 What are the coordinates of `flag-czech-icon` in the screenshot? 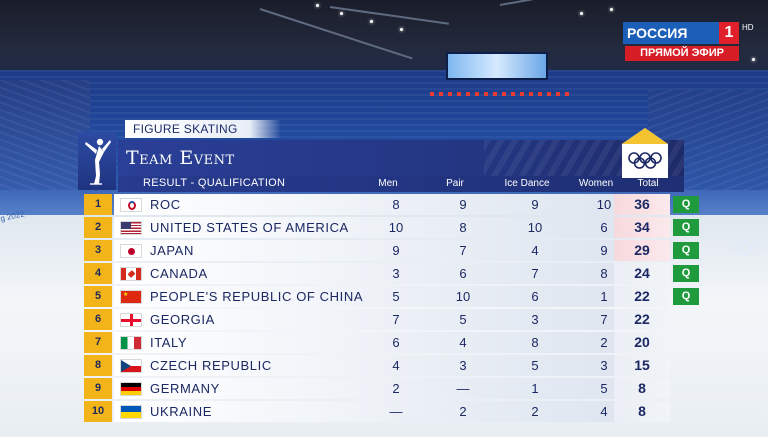 It's located at (131, 366).